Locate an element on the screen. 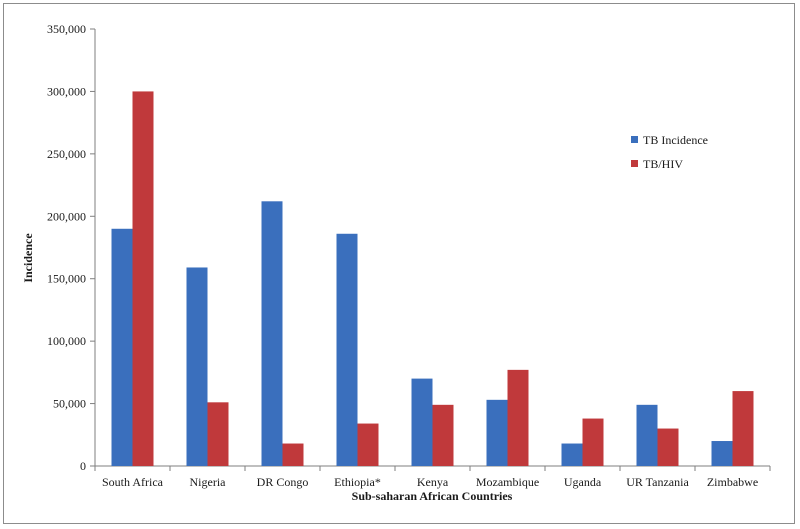 This screenshot has height=529, width=800. x-axis-title: Sub-saharan African Countries is located at coordinates (432, 496).